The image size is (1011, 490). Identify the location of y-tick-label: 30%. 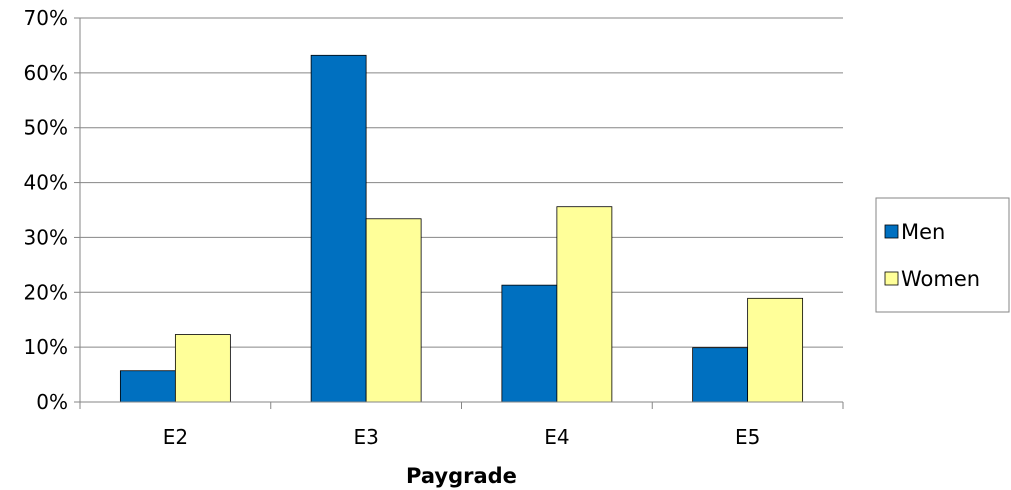
(46, 237).